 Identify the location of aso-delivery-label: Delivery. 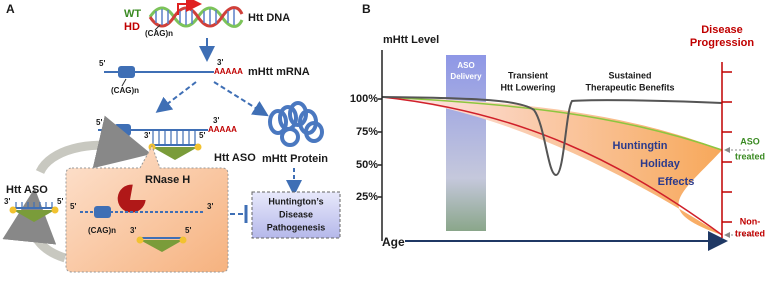
(466, 76).